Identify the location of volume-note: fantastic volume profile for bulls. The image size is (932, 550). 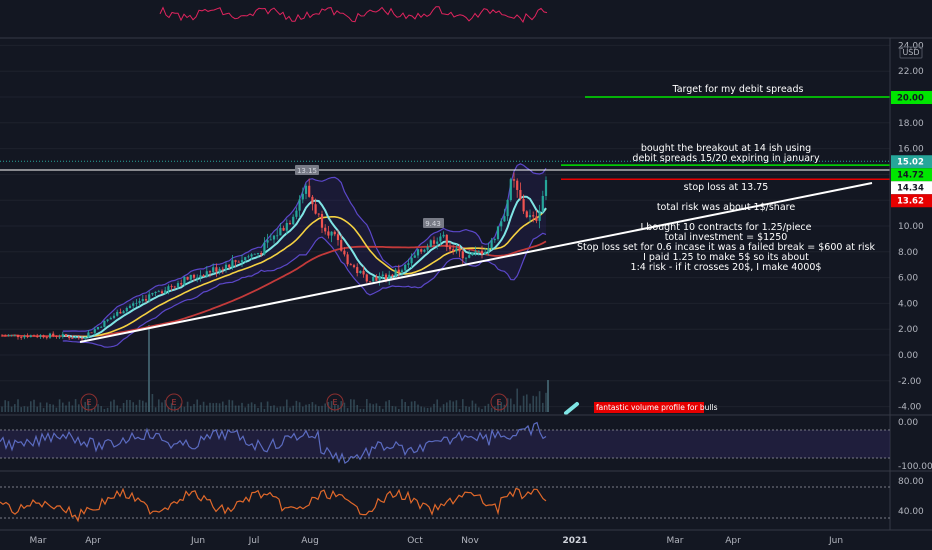
(641, 408).